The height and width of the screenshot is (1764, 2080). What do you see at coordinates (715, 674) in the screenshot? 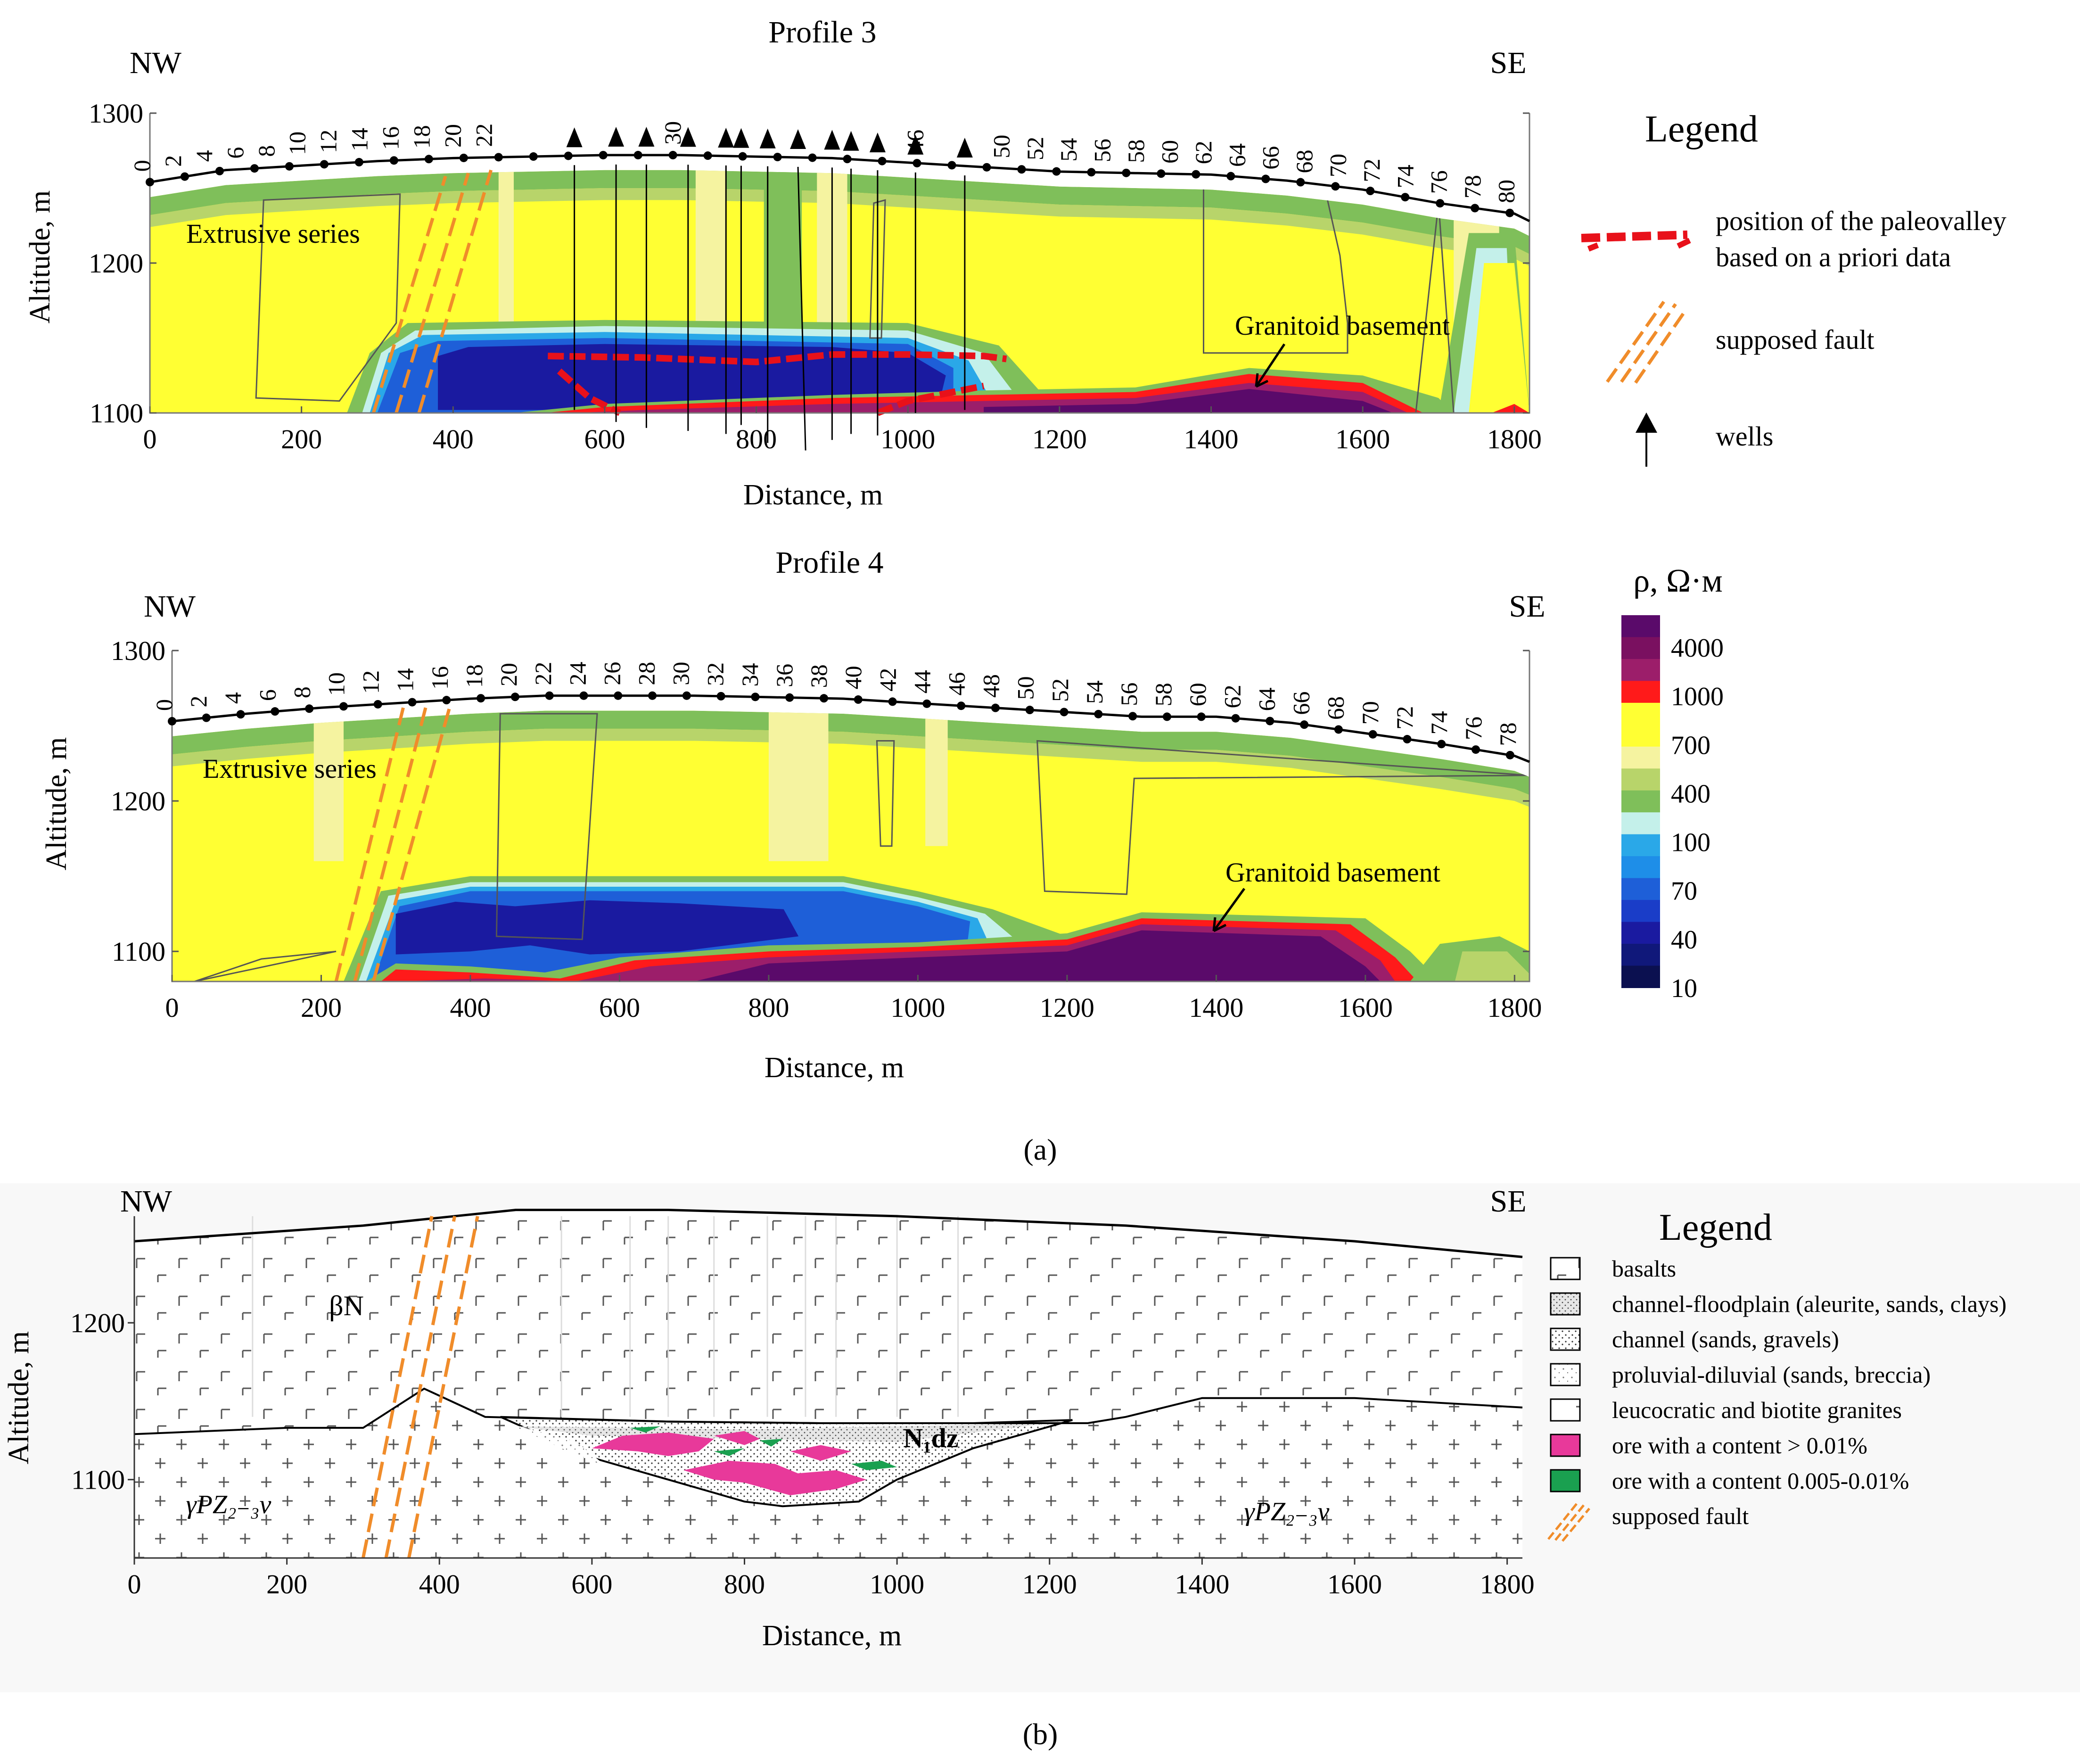
I see `p4-station-label: 32` at bounding box center [715, 674].